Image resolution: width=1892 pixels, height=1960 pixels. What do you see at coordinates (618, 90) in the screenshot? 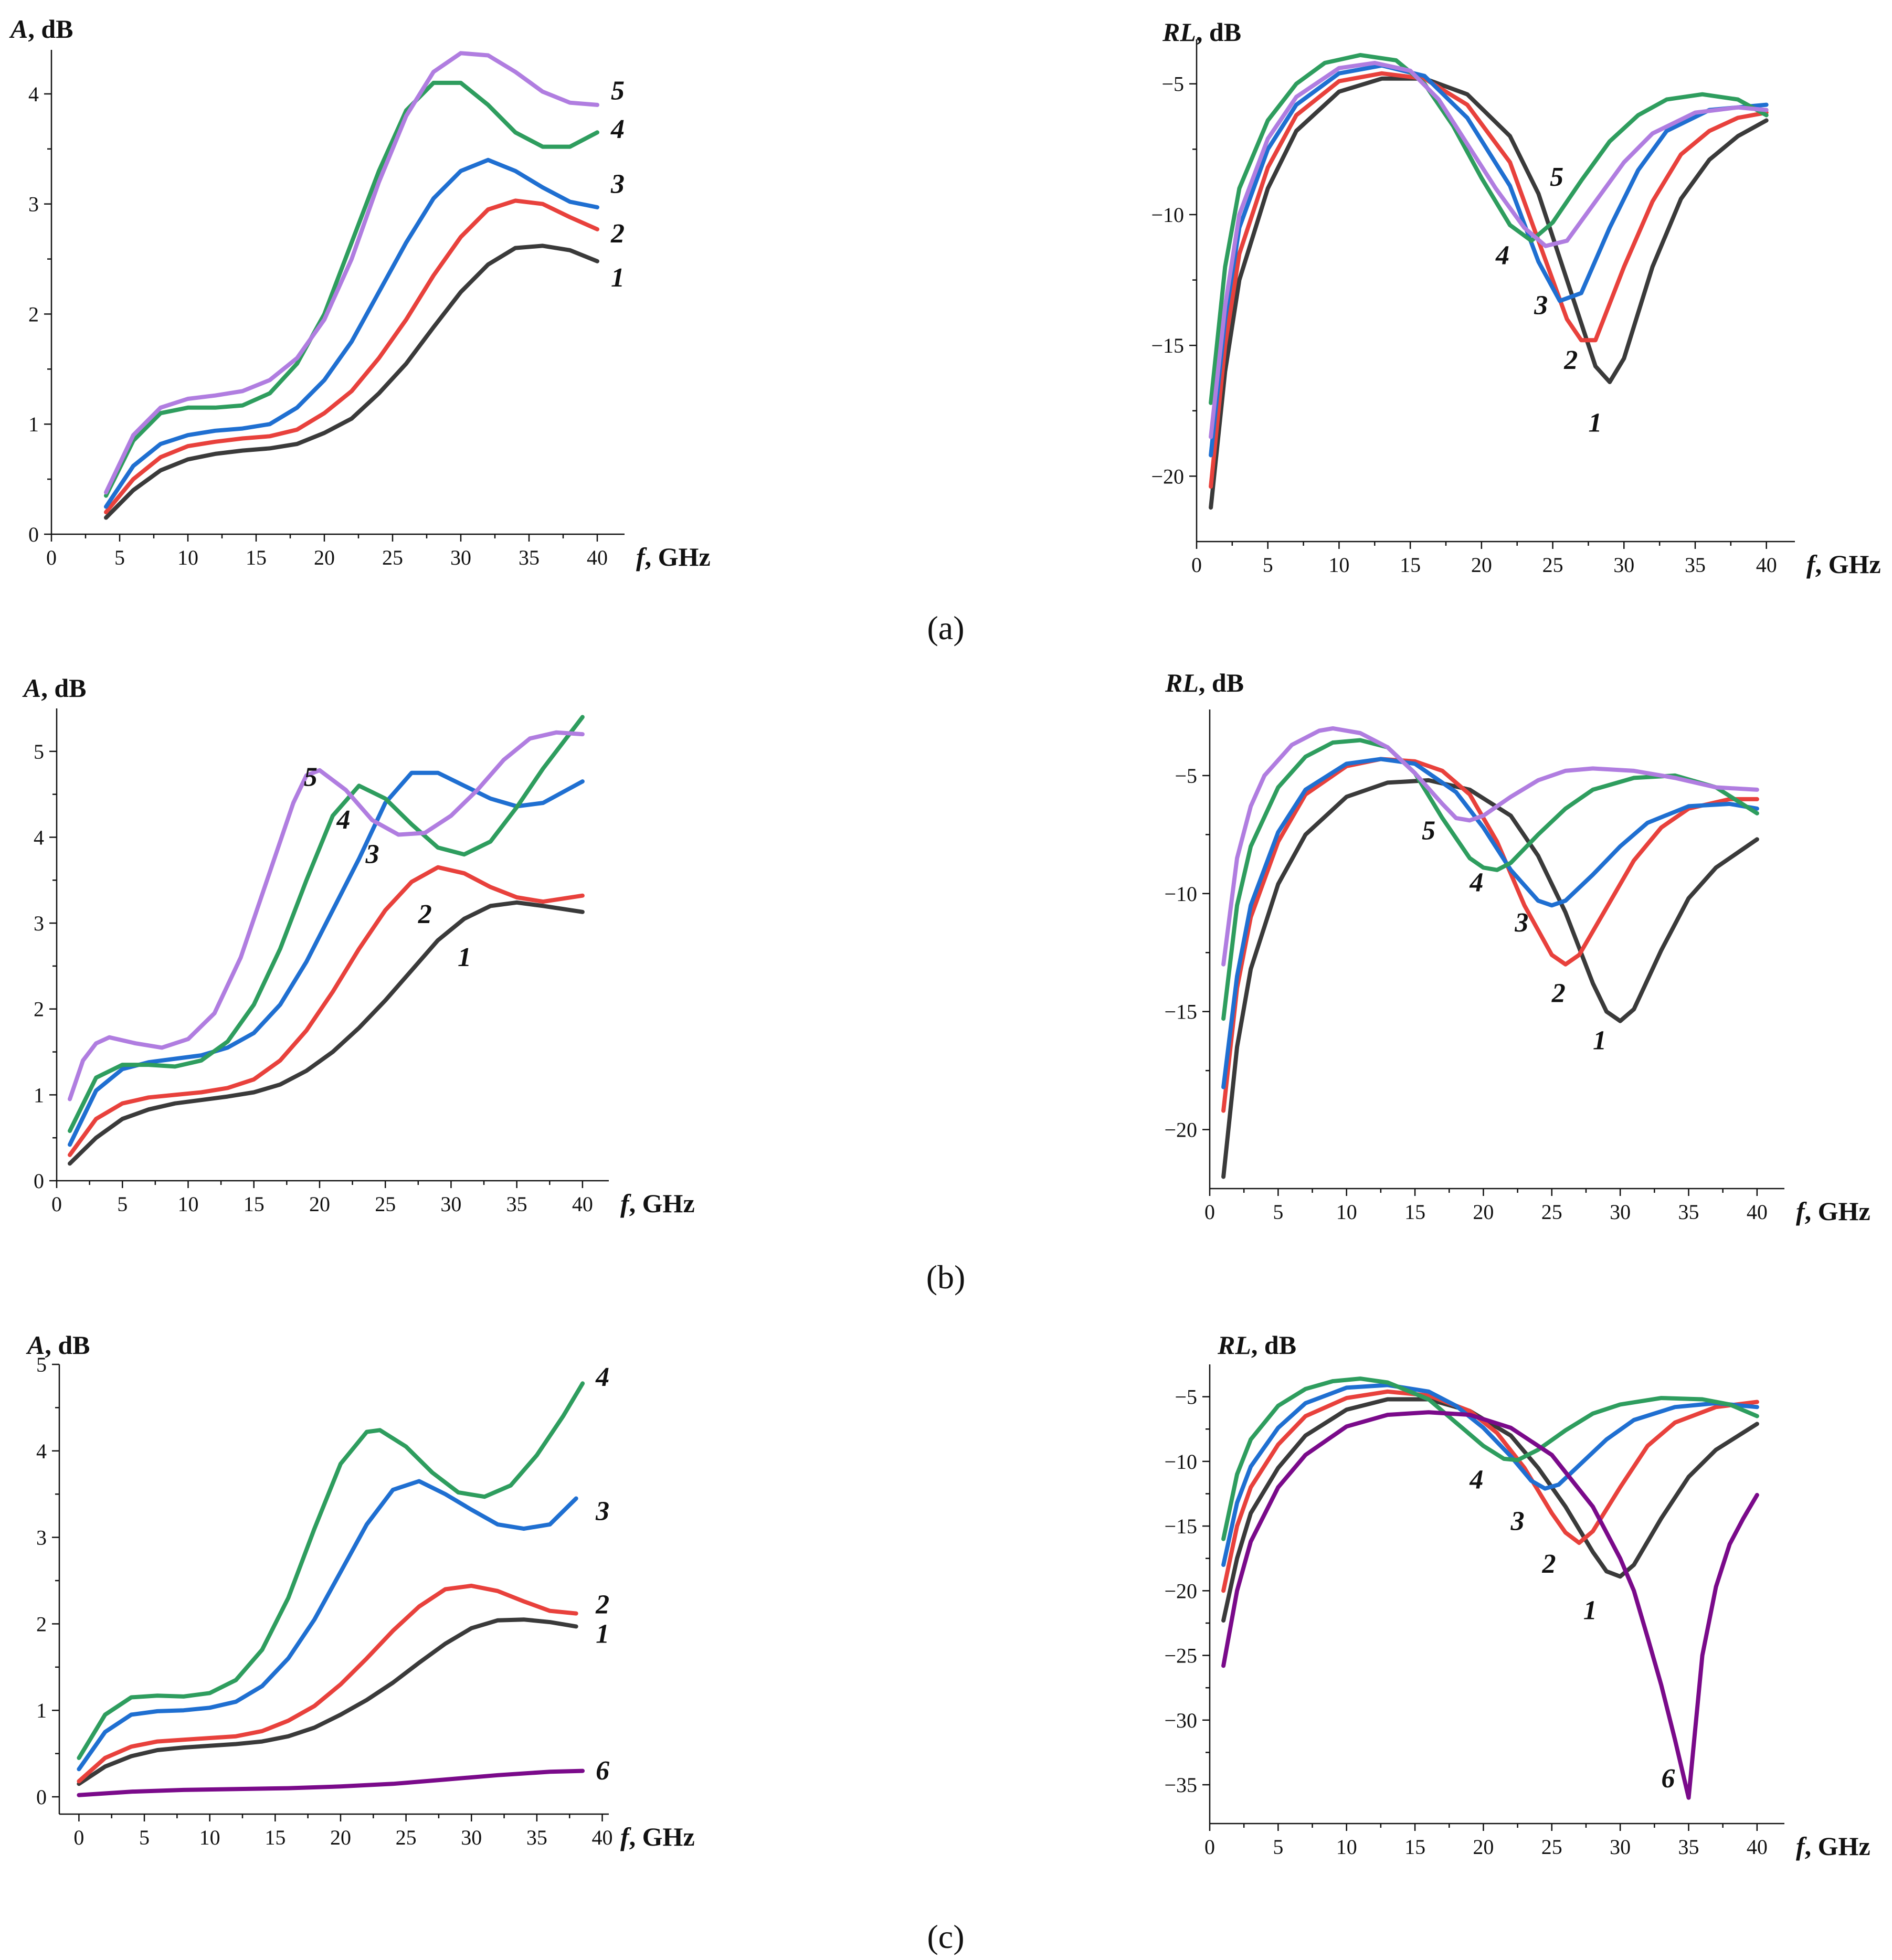
I see `curve-label-5: 5` at bounding box center [618, 90].